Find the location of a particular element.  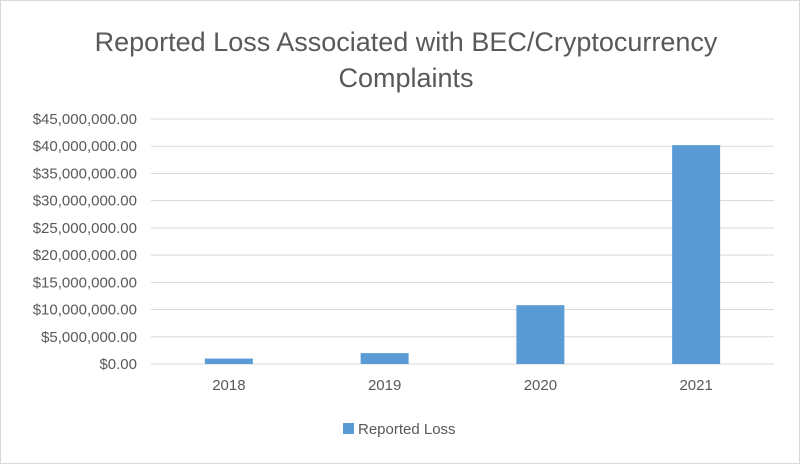

x-tick-label: 2021 is located at coordinates (695, 385).